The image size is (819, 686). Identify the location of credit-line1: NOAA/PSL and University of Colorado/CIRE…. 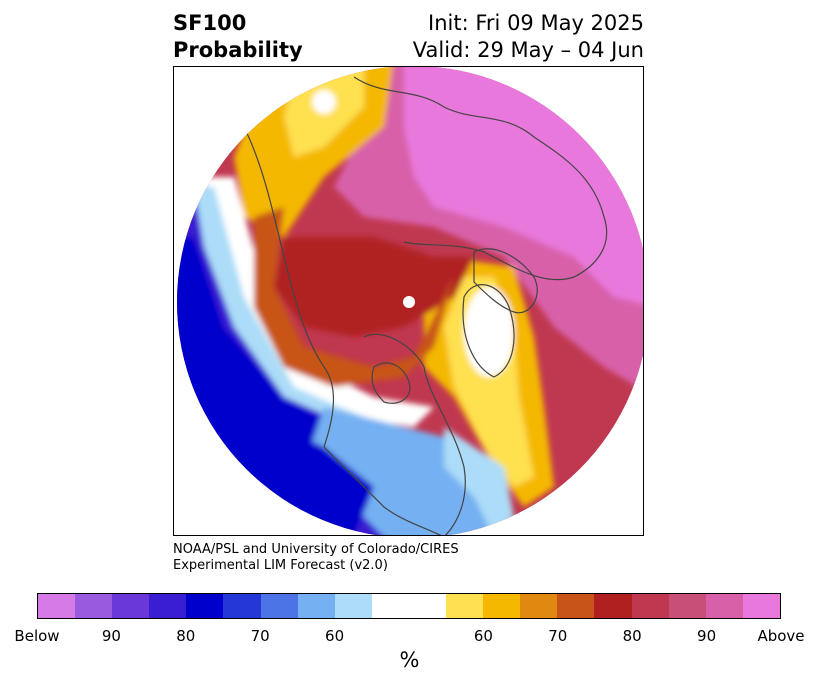
(316, 549).